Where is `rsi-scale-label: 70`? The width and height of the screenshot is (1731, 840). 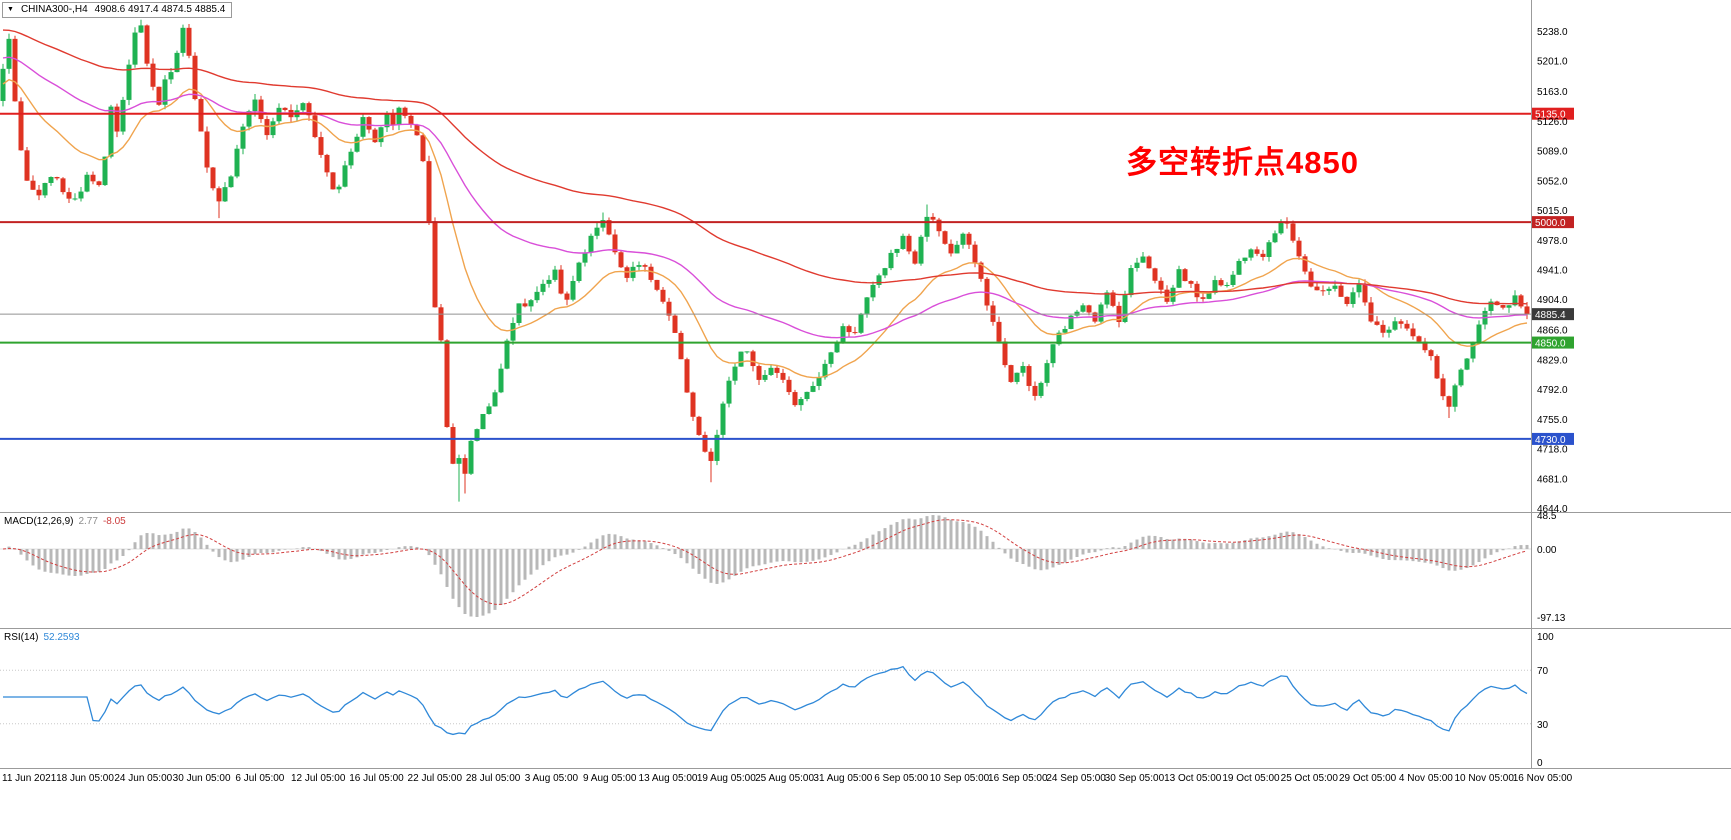 rsi-scale-label: 70 is located at coordinates (1543, 671).